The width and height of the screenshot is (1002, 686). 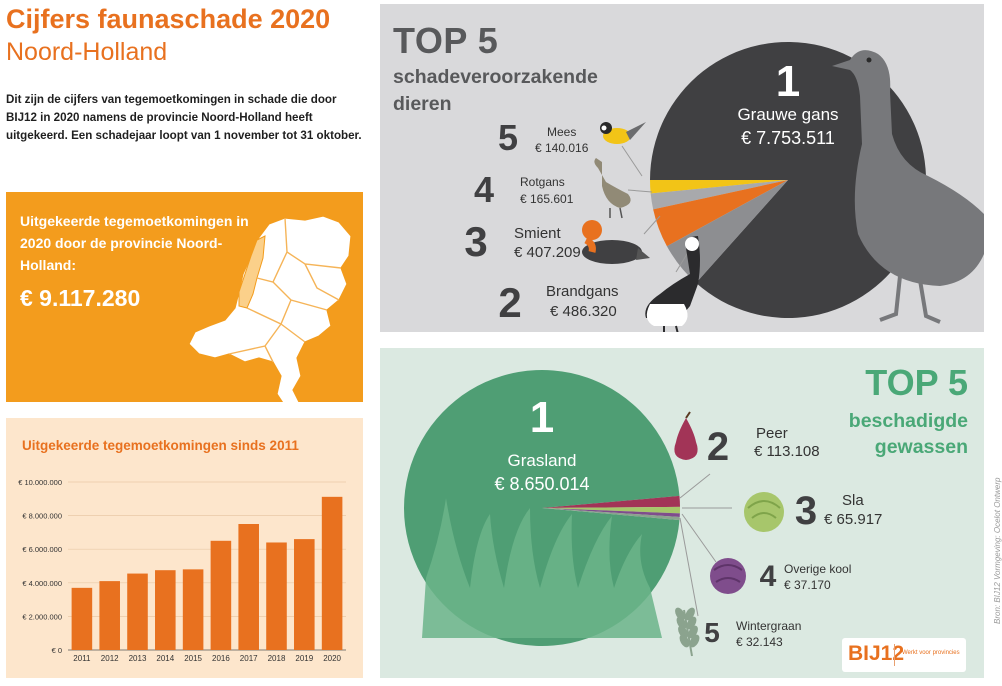 I want to click on tit-bird-icon, so click(x=623, y=133).